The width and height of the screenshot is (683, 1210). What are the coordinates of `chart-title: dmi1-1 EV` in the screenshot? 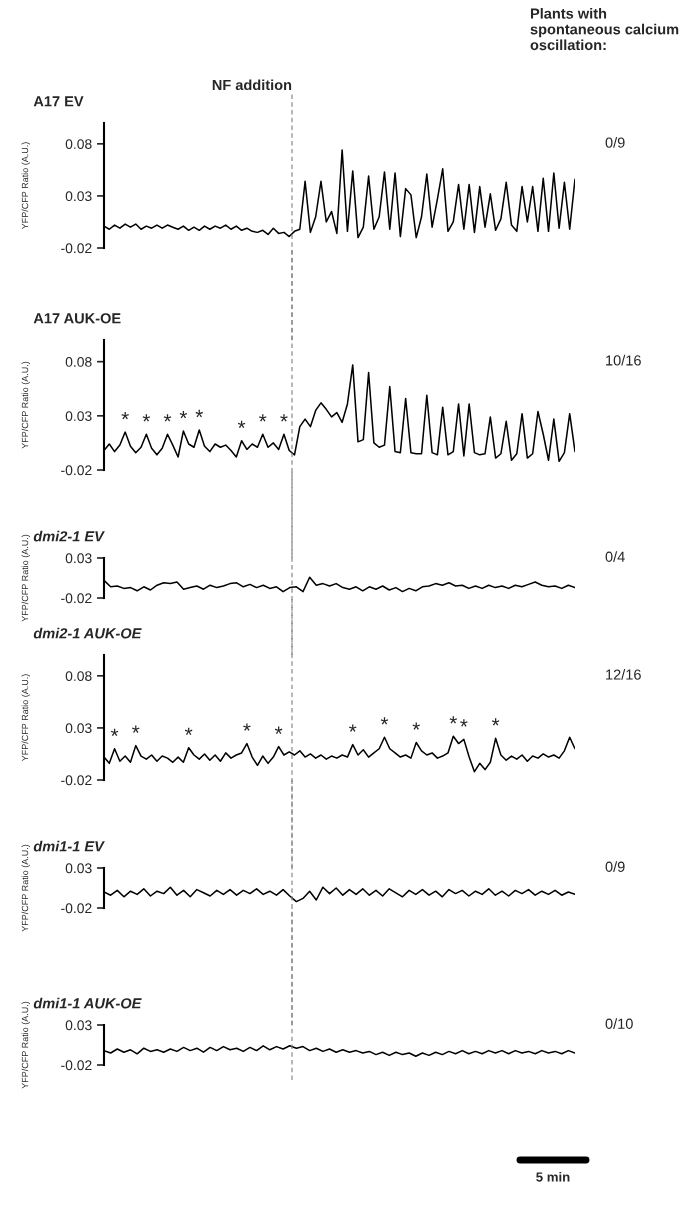 It's located at (69, 846).